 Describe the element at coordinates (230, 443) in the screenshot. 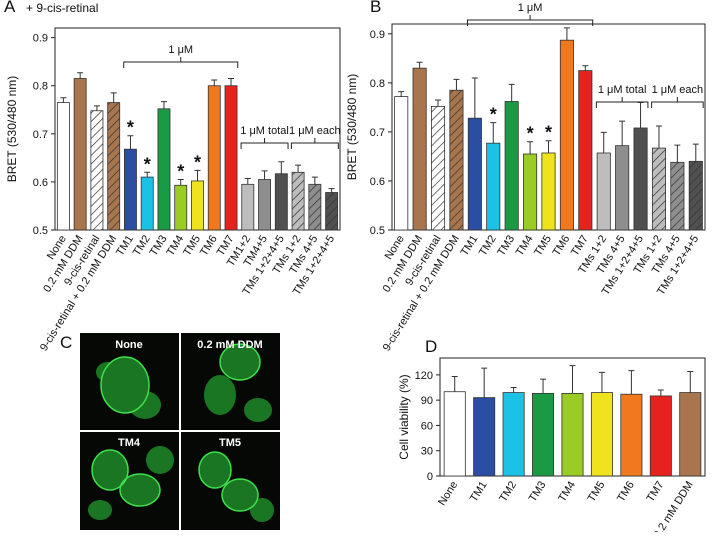

I see `image-label: TM5` at that location.